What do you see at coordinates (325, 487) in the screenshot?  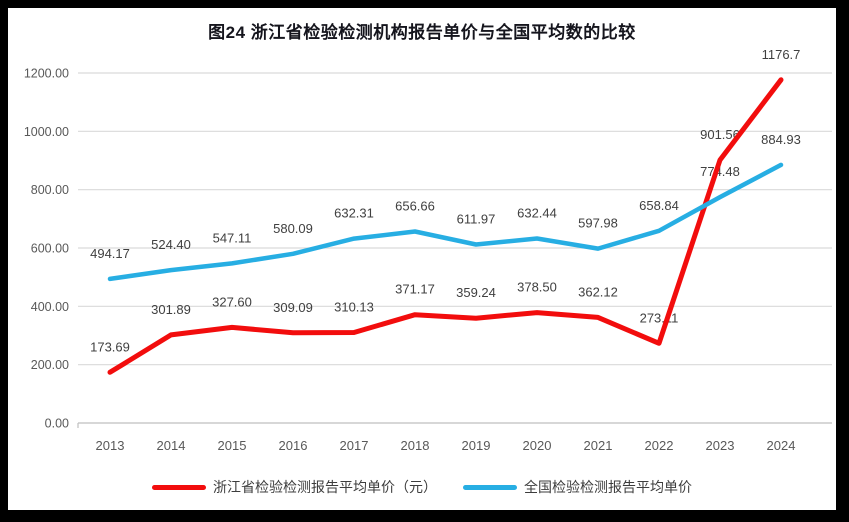 I see `legend-label-zhejiang: 浙江省检验检测报告平均单价（元）` at bounding box center [325, 487].